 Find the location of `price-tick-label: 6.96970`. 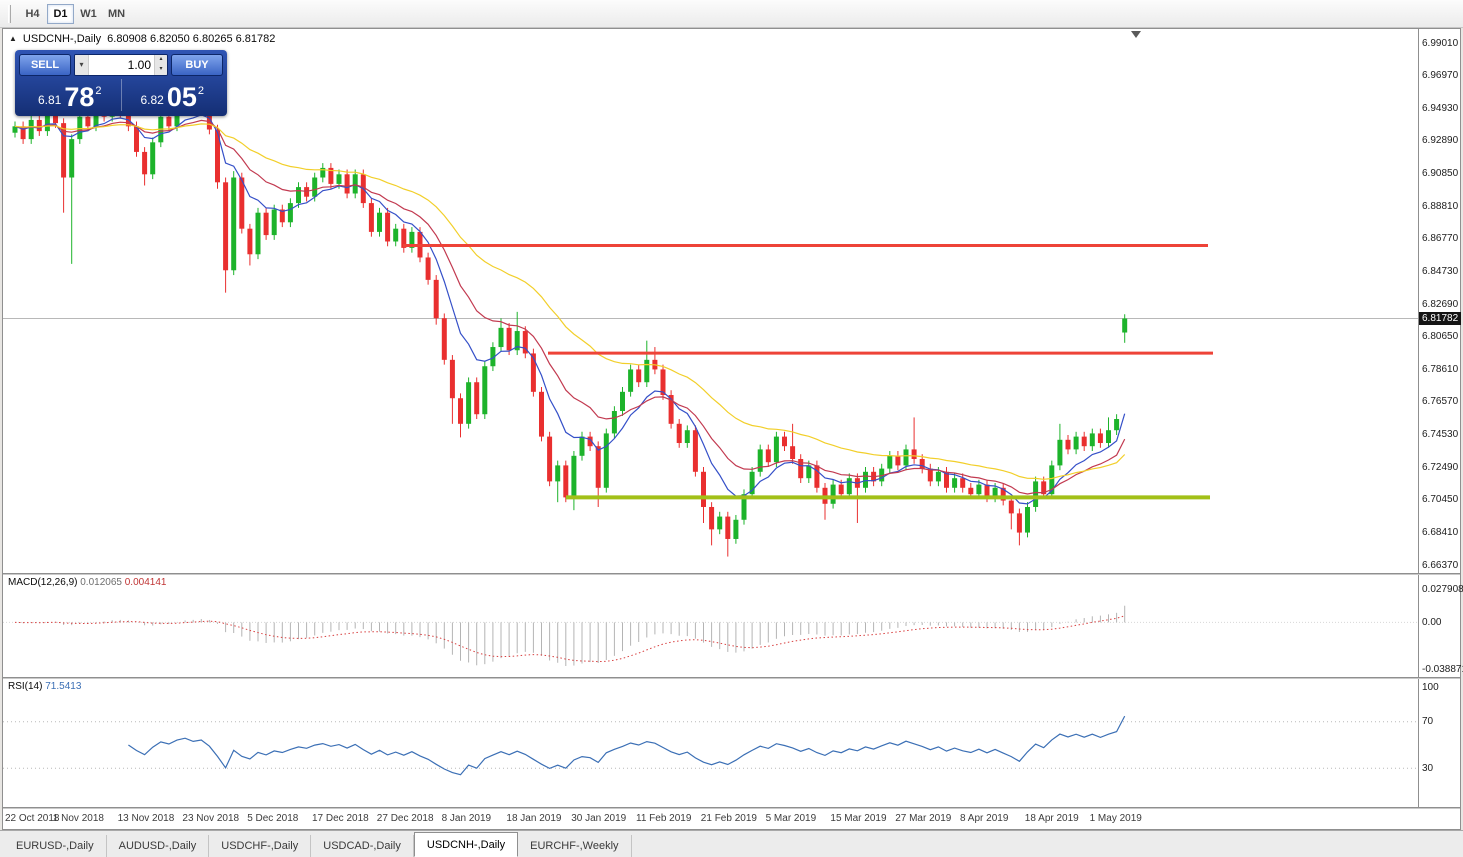

price-tick-label: 6.96970 is located at coordinates (1440, 76).